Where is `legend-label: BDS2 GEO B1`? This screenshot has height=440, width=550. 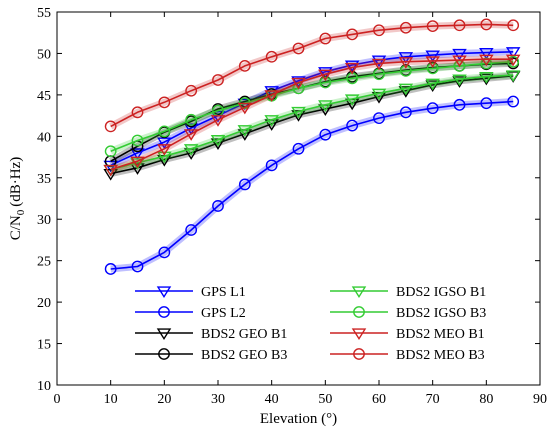 legend-label: BDS2 GEO B1 is located at coordinates (244, 334).